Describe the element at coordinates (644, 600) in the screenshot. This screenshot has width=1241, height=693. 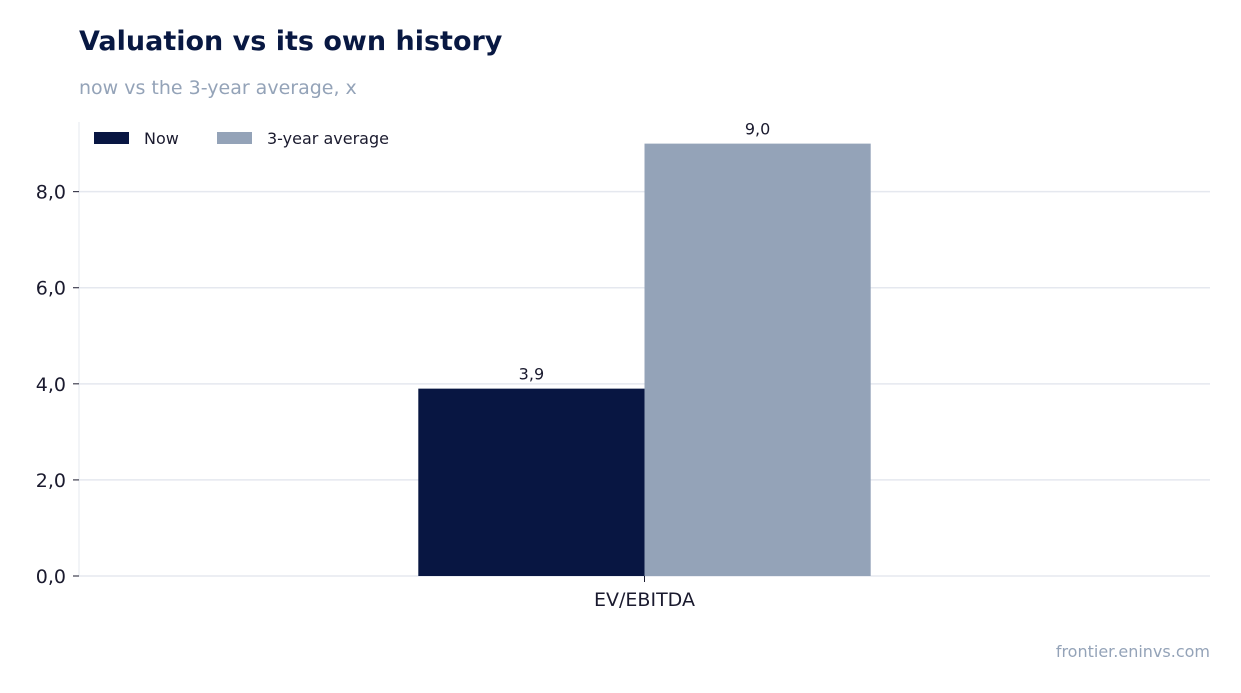
I see `x-tick-label: EV/EBITDA` at that location.